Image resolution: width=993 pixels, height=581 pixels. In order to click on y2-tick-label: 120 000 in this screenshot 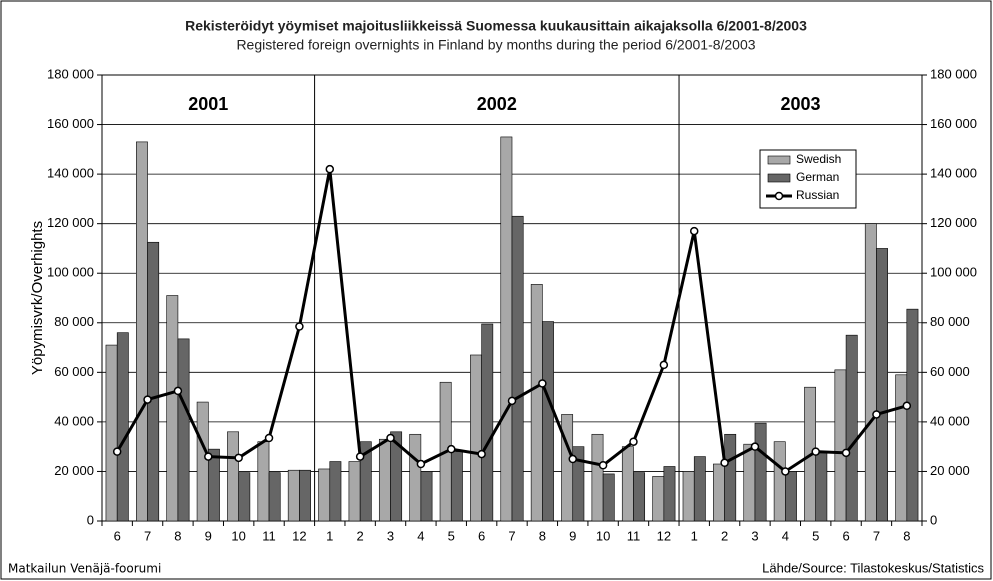, I will do `click(953, 222)`.